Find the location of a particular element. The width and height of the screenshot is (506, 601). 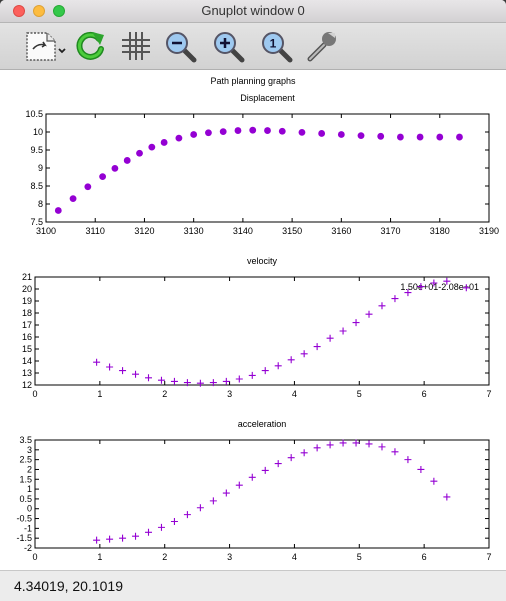

zoom-reset-button: 1 is located at coordinates (276, 46).